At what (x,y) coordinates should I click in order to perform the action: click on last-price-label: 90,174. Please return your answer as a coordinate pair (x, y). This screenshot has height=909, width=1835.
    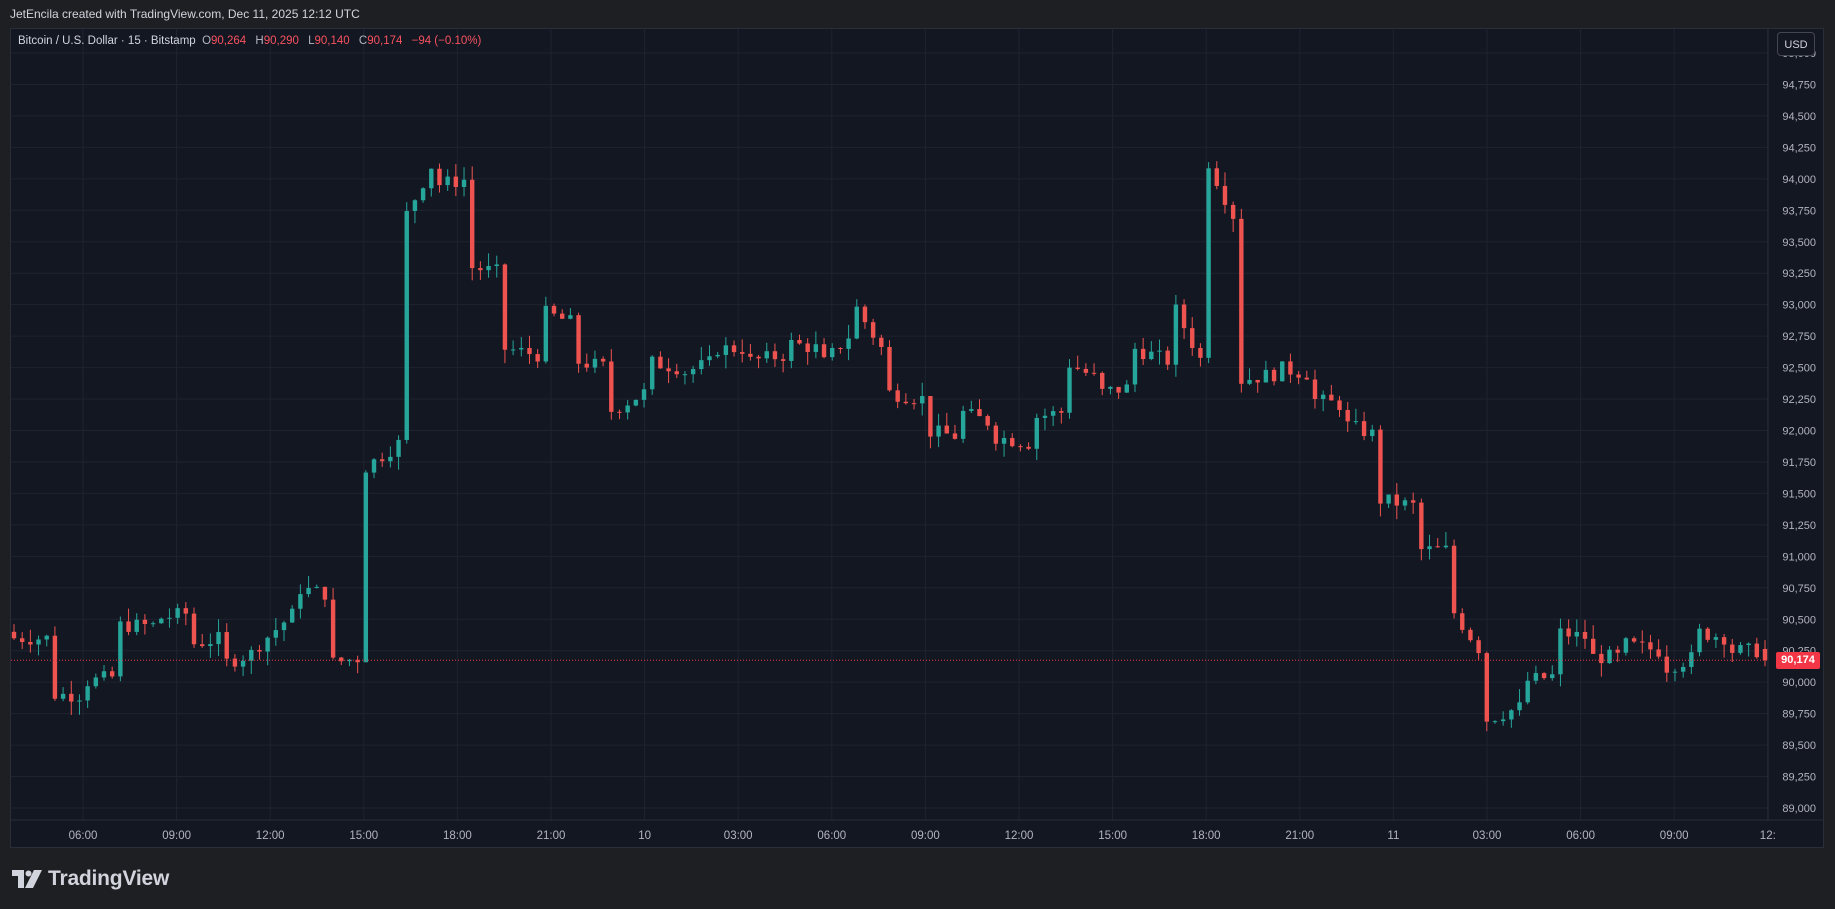
    Looking at the image, I should click on (1798, 660).